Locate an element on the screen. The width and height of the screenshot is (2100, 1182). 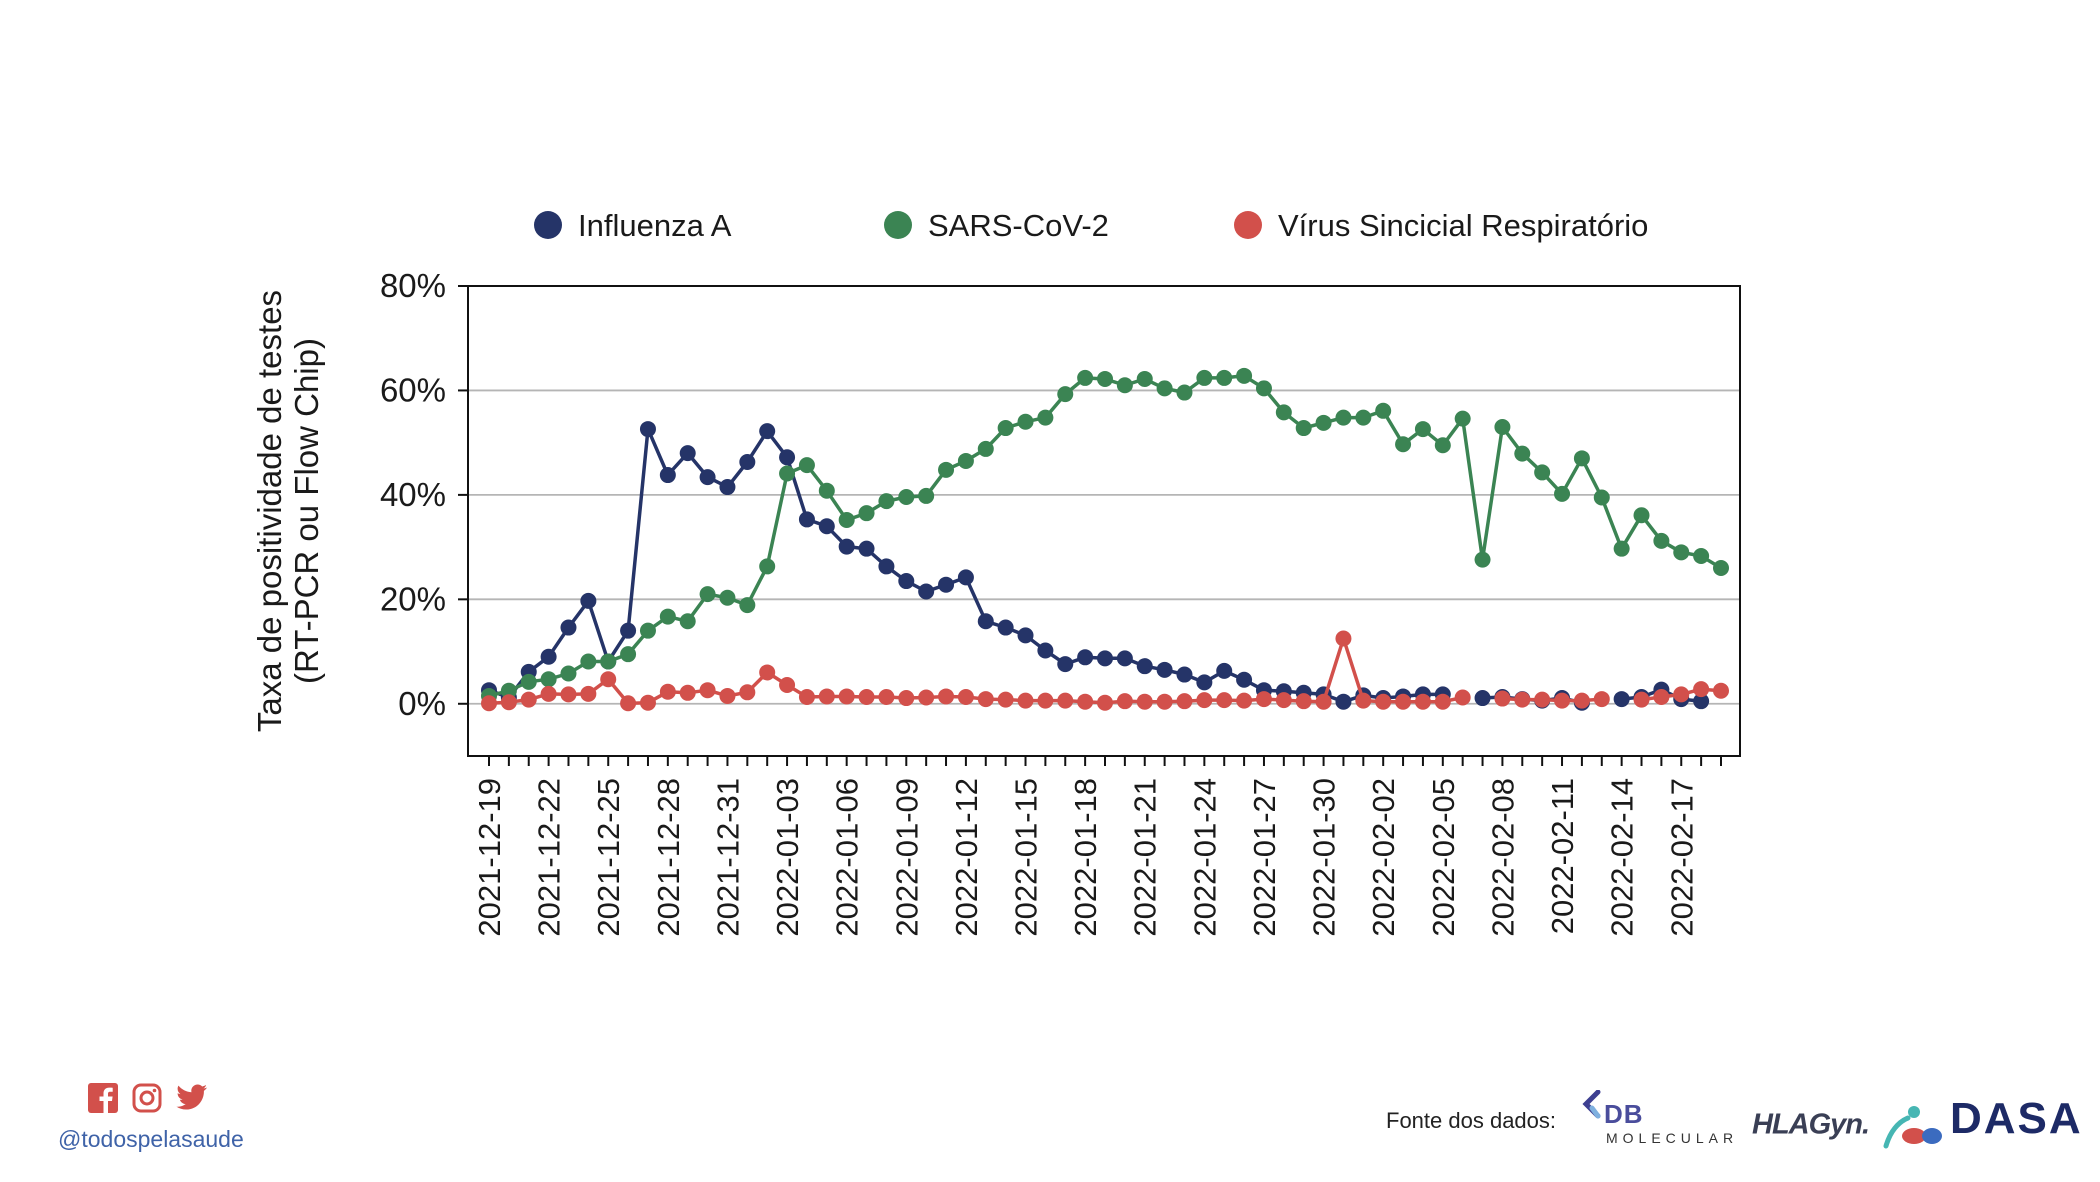
x-tick-label: 2021-12-25 is located at coordinates (608, 857).